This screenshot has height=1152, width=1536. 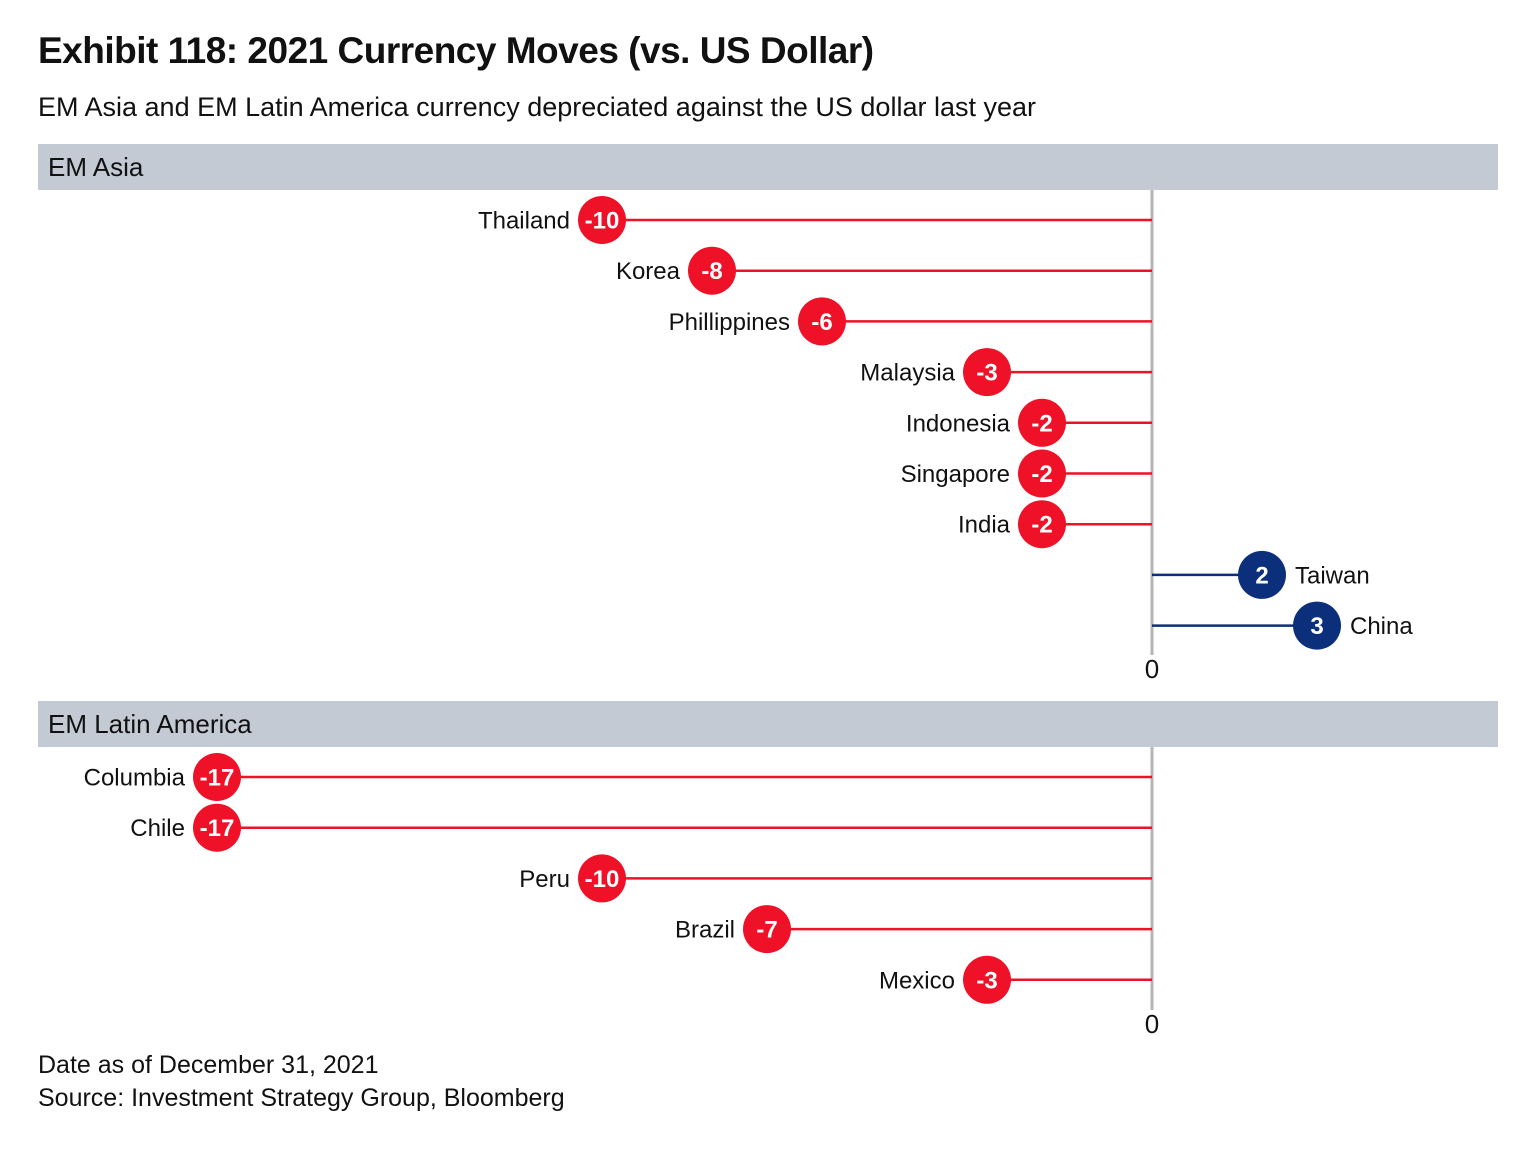 What do you see at coordinates (835, 878) in the screenshot?
I see `lollipop-peru: -10 Peru` at bounding box center [835, 878].